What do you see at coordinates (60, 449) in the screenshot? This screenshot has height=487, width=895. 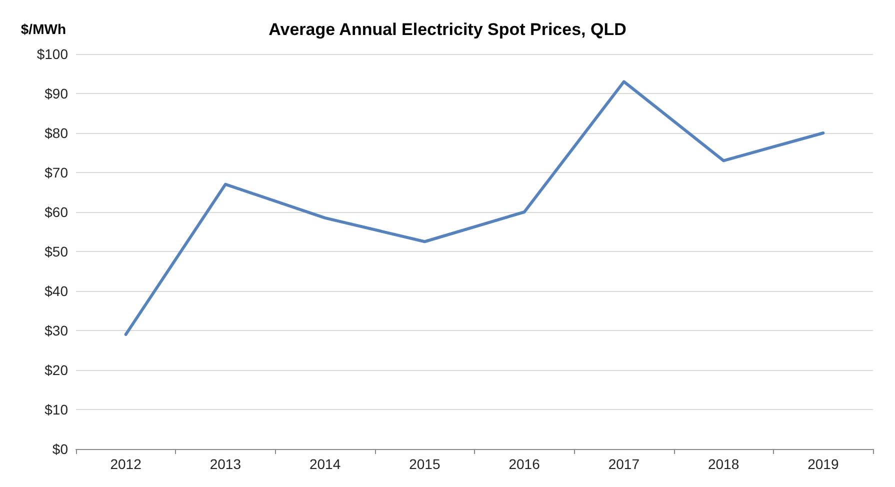 I see `y-tick-label: $0` at bounding box center [60, 449].